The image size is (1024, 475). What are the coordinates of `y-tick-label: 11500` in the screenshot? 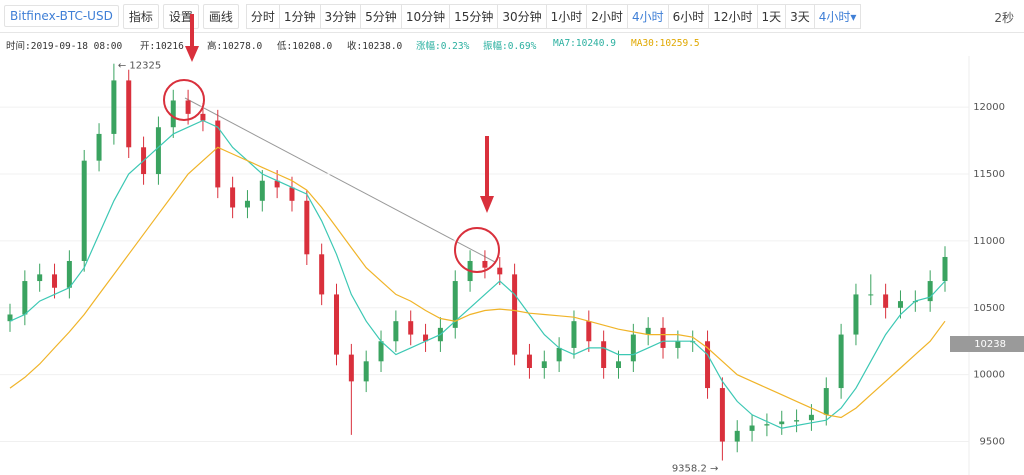 It's located at (989, 174).